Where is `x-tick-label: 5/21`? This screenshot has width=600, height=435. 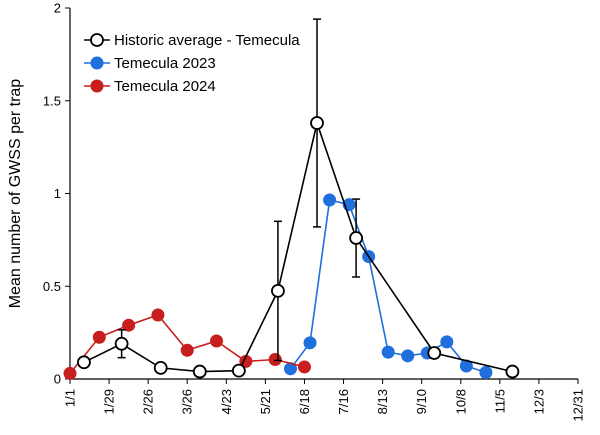
x-tick-label: 5/21 is located at coordinates (265, 401).